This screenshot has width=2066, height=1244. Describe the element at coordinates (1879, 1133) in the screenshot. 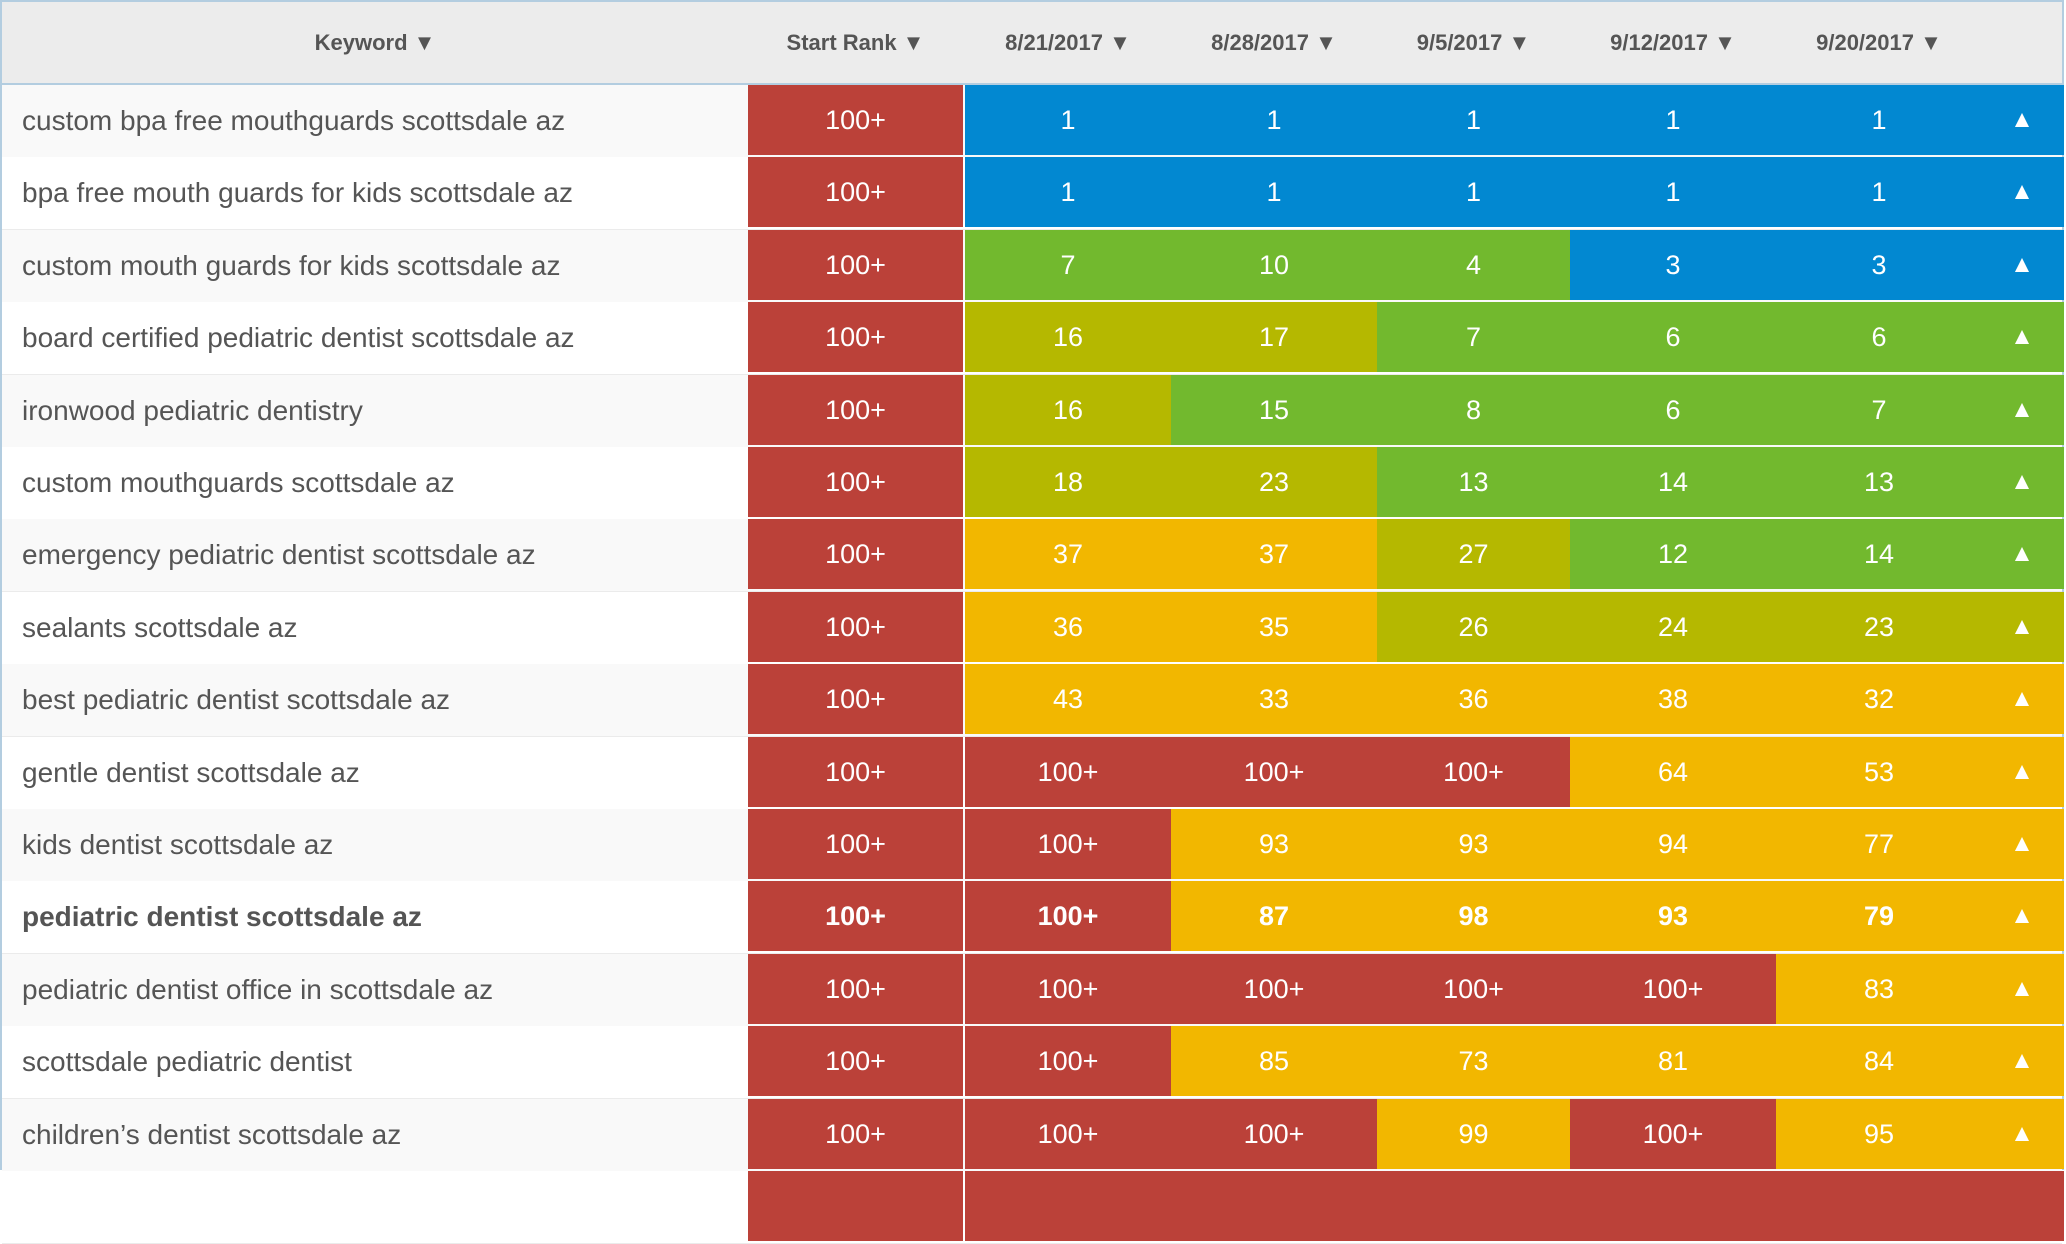

I see `rank-value: 95` at that location.